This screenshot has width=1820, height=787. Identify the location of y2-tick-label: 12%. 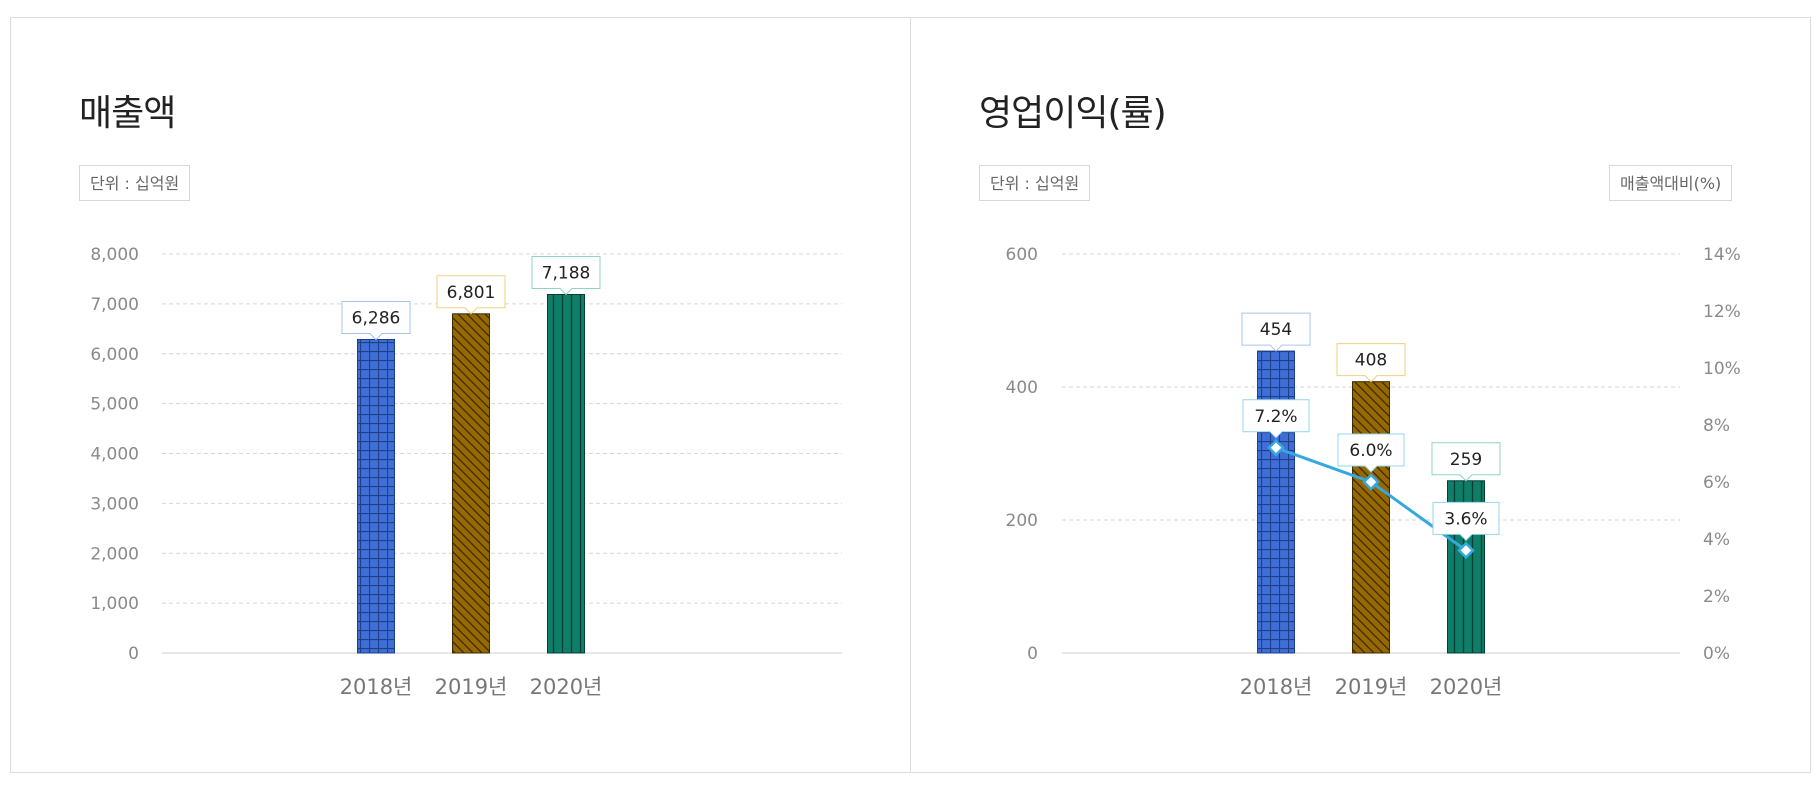
(1722, 312).